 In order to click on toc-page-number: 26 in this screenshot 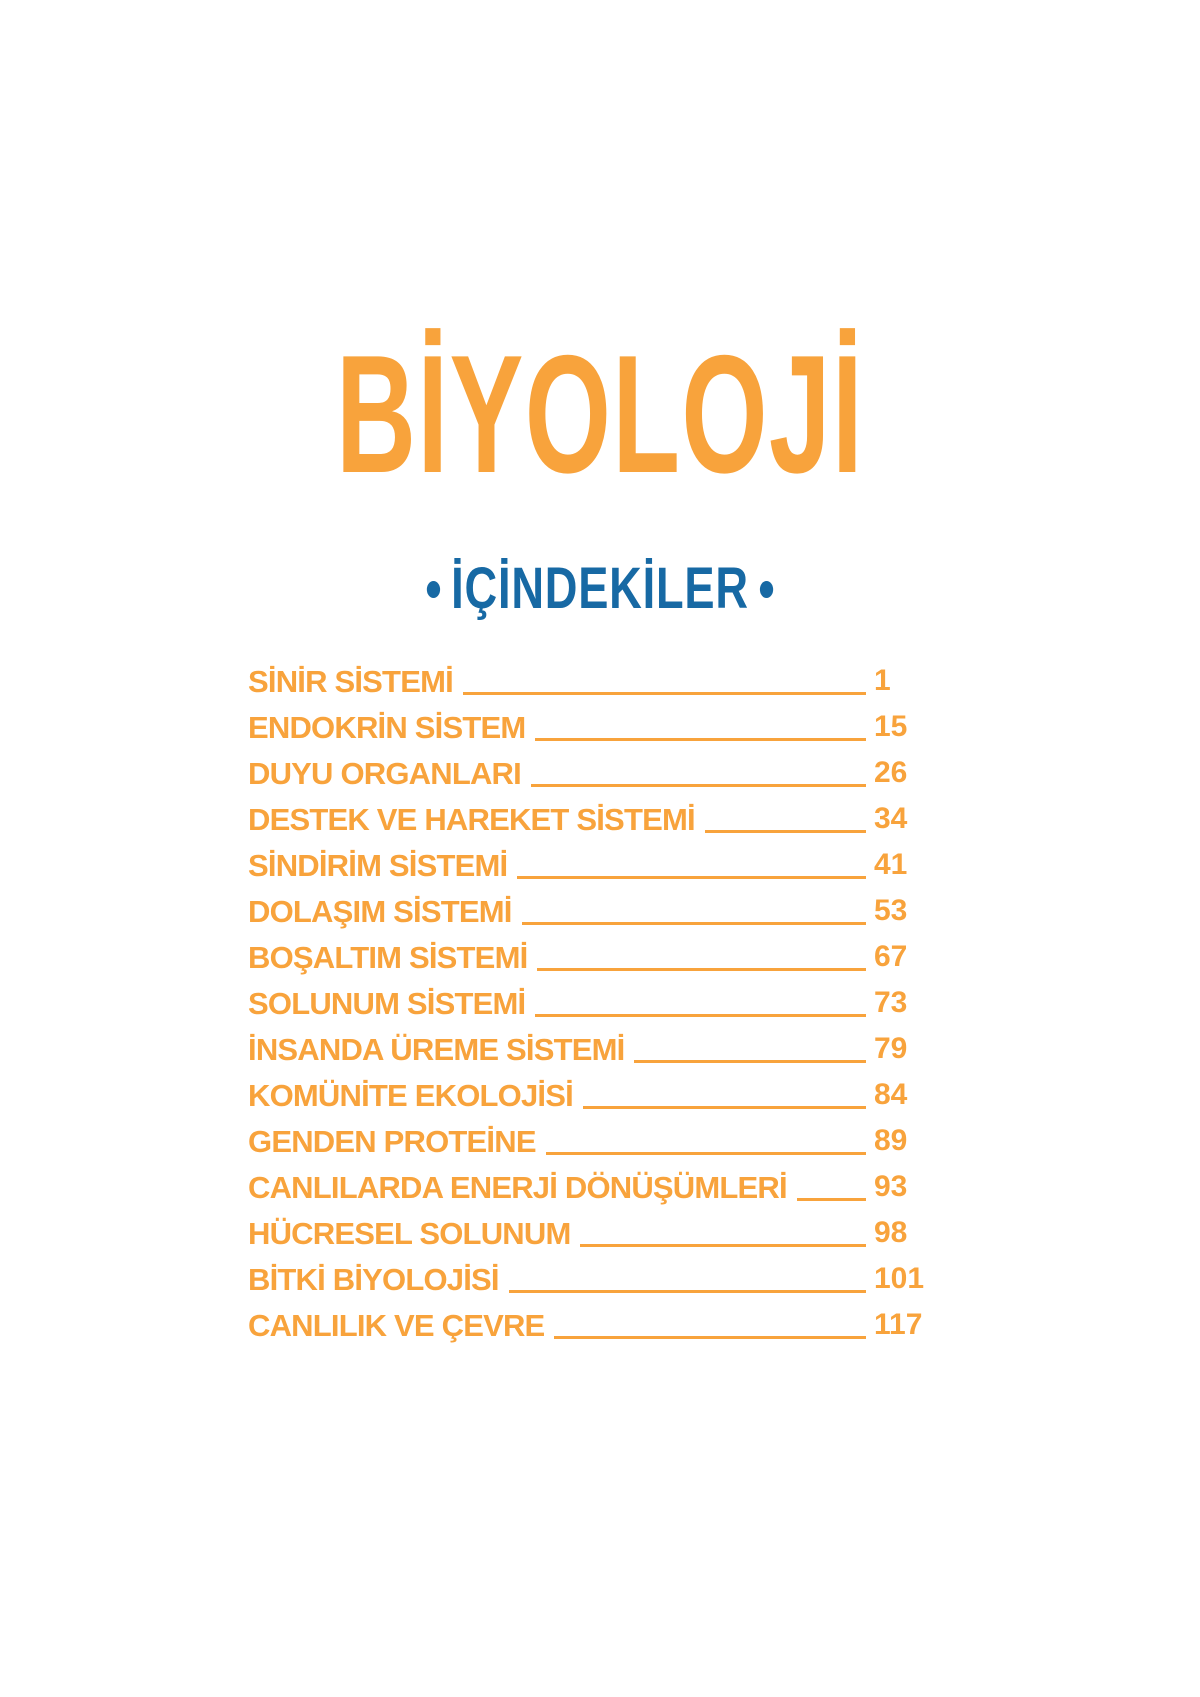, I will do `click(891, 772)`.